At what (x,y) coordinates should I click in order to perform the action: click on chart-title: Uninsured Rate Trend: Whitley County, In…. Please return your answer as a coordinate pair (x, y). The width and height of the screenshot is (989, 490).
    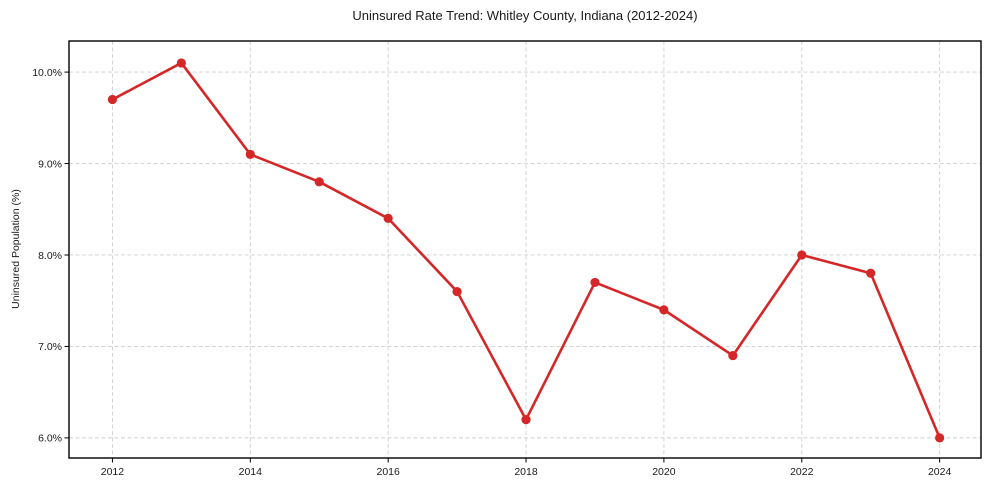
    Looking at the image, I should click on (525, 15).